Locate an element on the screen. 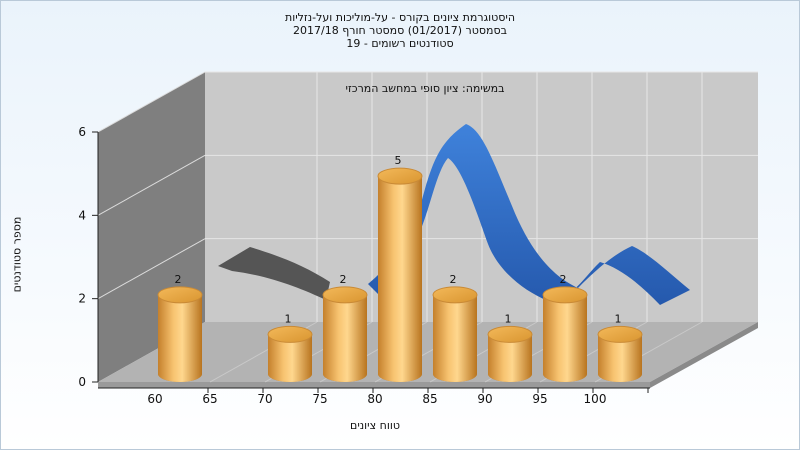 This screenshot has height=450, width=800. y-axis-label-text: מספר סטודנטים is located at coordinates (17, 254).